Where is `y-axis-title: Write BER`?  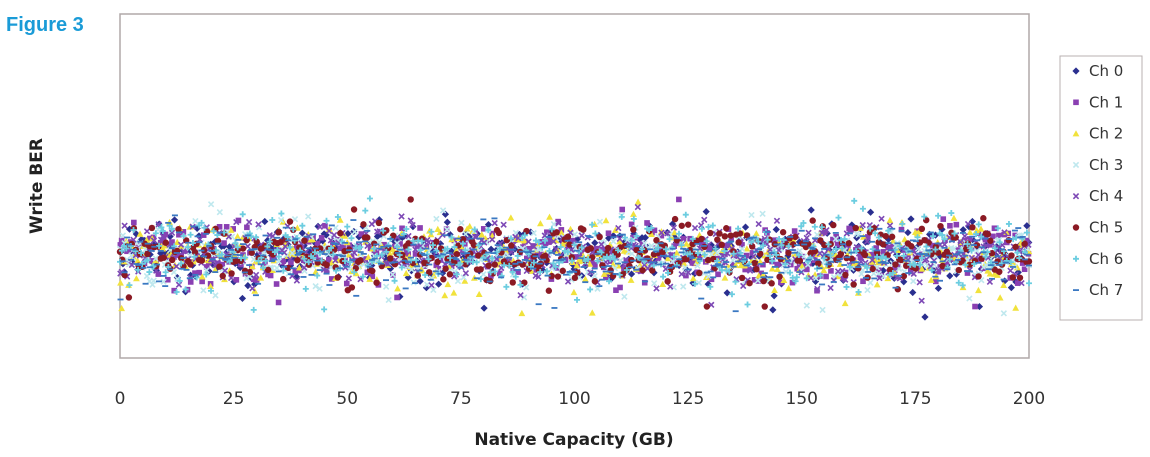 y-axis-title: Write BER is located at coordinates (37, 186).